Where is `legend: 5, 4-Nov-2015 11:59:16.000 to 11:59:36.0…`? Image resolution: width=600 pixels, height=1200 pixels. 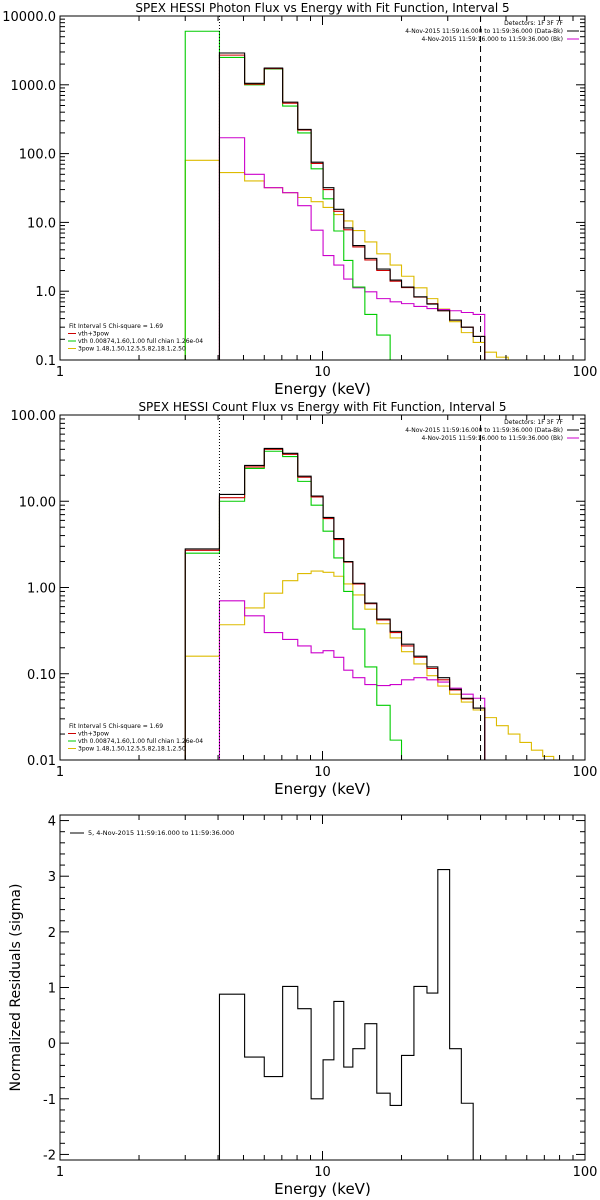 legend: 5, 4-Nov-2015 11:59:16.000 to 11:59:36.0… is located at coordinates (152, 833).